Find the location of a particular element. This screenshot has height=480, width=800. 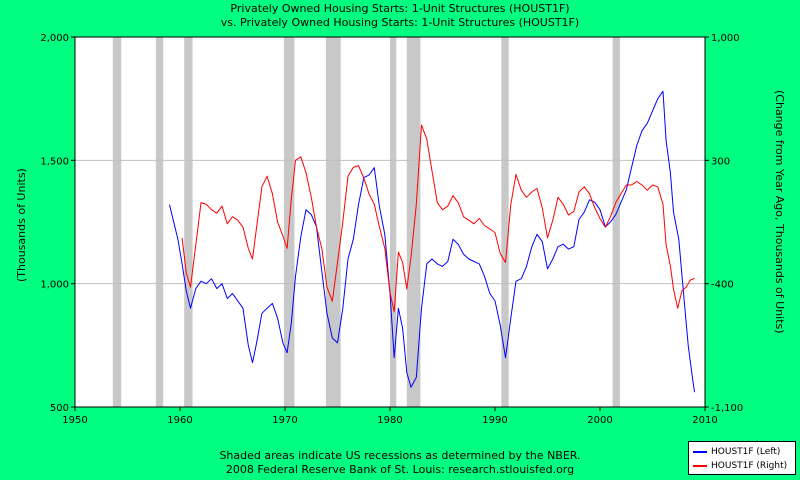

legend-label-right: HOUST1F (Right) is located at coordinates (749, 466).